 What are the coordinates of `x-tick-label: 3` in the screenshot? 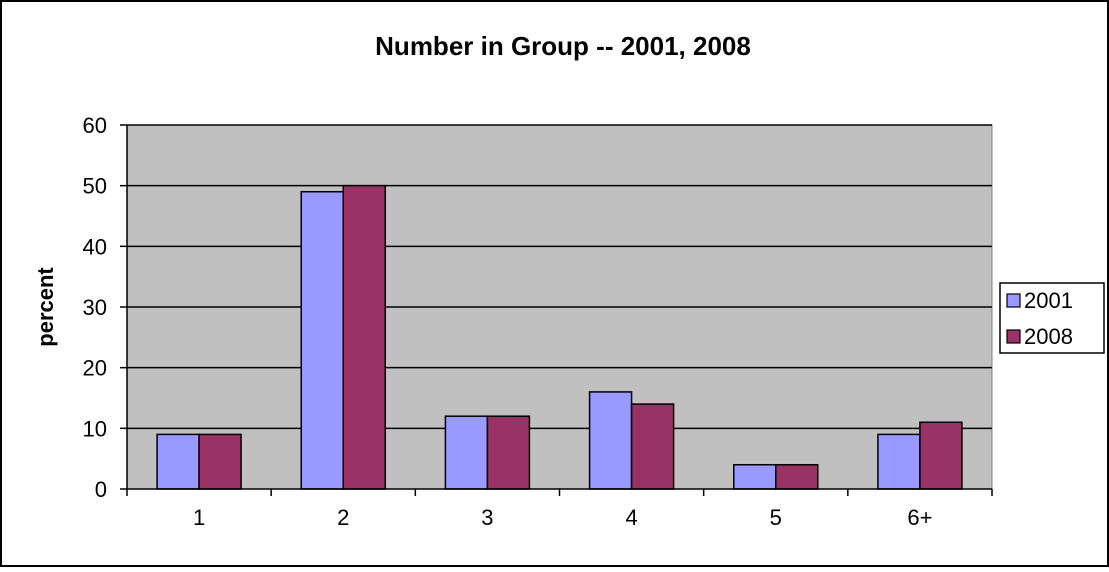 It's located at (487, 517).